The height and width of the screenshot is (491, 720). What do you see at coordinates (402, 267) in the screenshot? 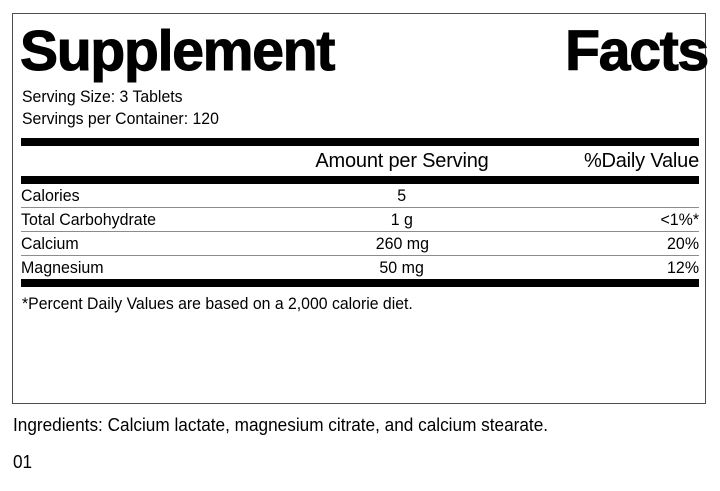
I see `nutrient-amount: 50 mg` at bounding box center [402, 267].